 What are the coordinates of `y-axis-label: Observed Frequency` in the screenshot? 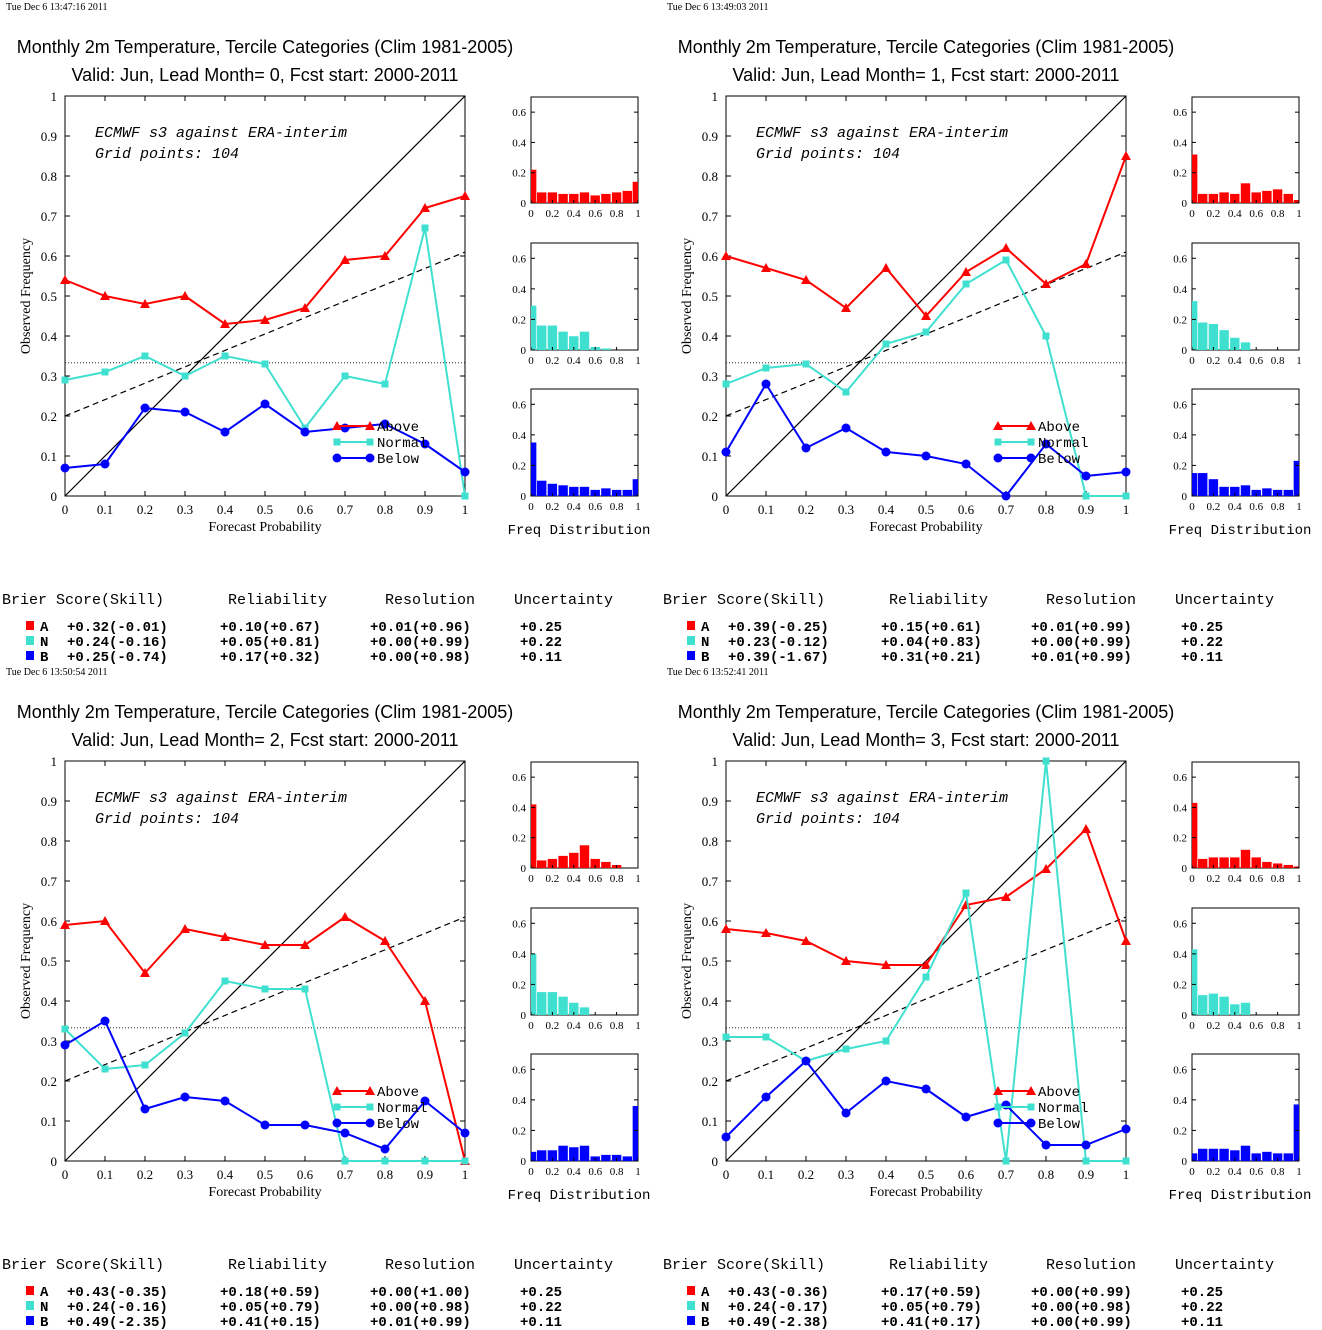 It's located at (26, 296).